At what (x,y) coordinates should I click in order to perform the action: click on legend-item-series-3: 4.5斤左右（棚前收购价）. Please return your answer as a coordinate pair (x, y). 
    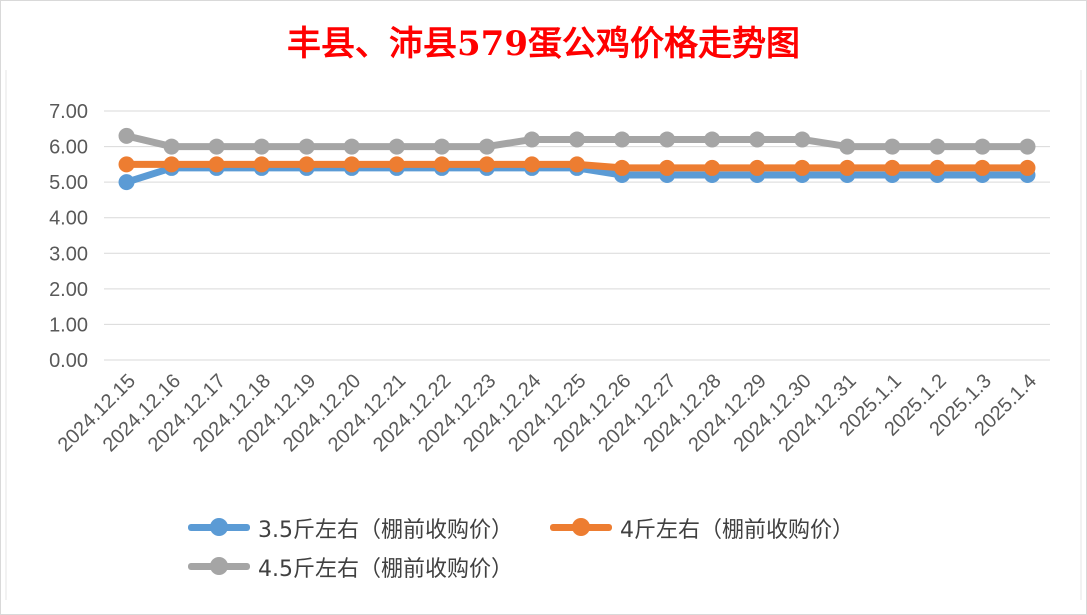
    Looking at the image, I should click on (349, 567).